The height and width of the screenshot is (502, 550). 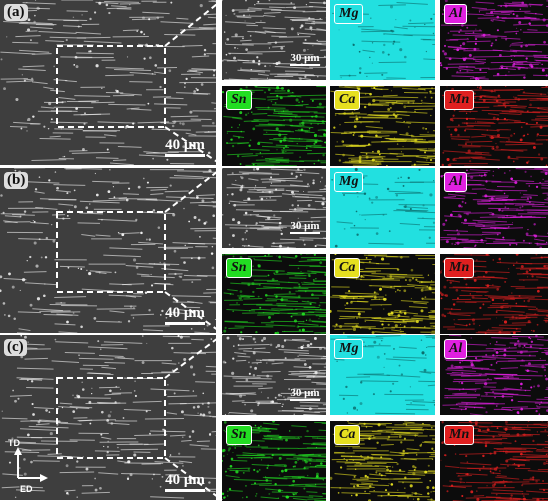 I want to click on sem-image: (a) 40 μm, so click(x=108, y=82).